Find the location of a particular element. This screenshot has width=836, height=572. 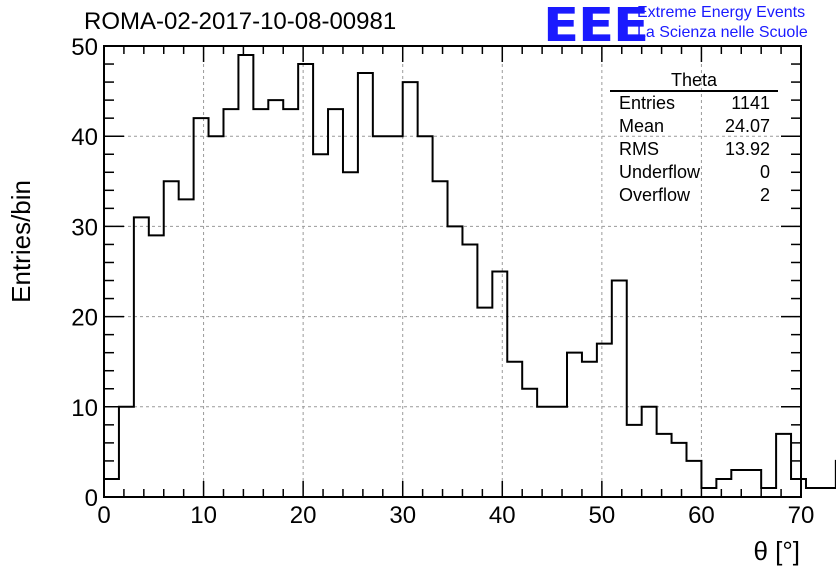

x-tick-label: 50 is located at coordinates (602, 515).